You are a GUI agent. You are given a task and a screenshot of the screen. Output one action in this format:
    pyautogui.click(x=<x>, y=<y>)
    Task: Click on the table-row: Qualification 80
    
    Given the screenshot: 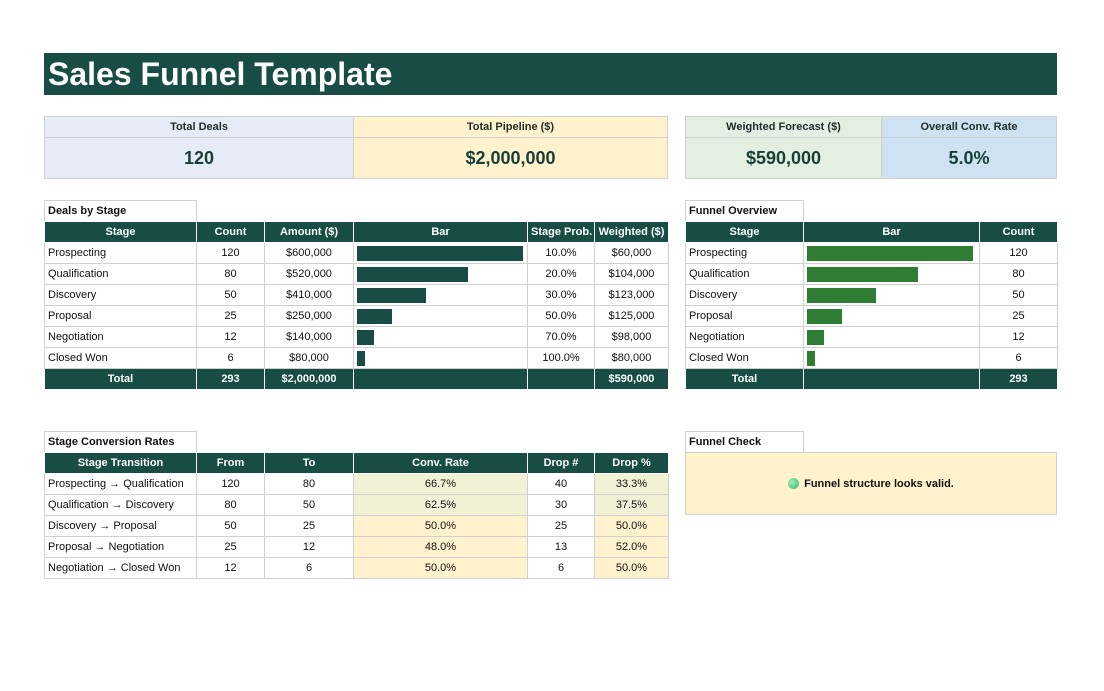 What is the action you would take?
    pyautogui.click(x=871, y=274)
    